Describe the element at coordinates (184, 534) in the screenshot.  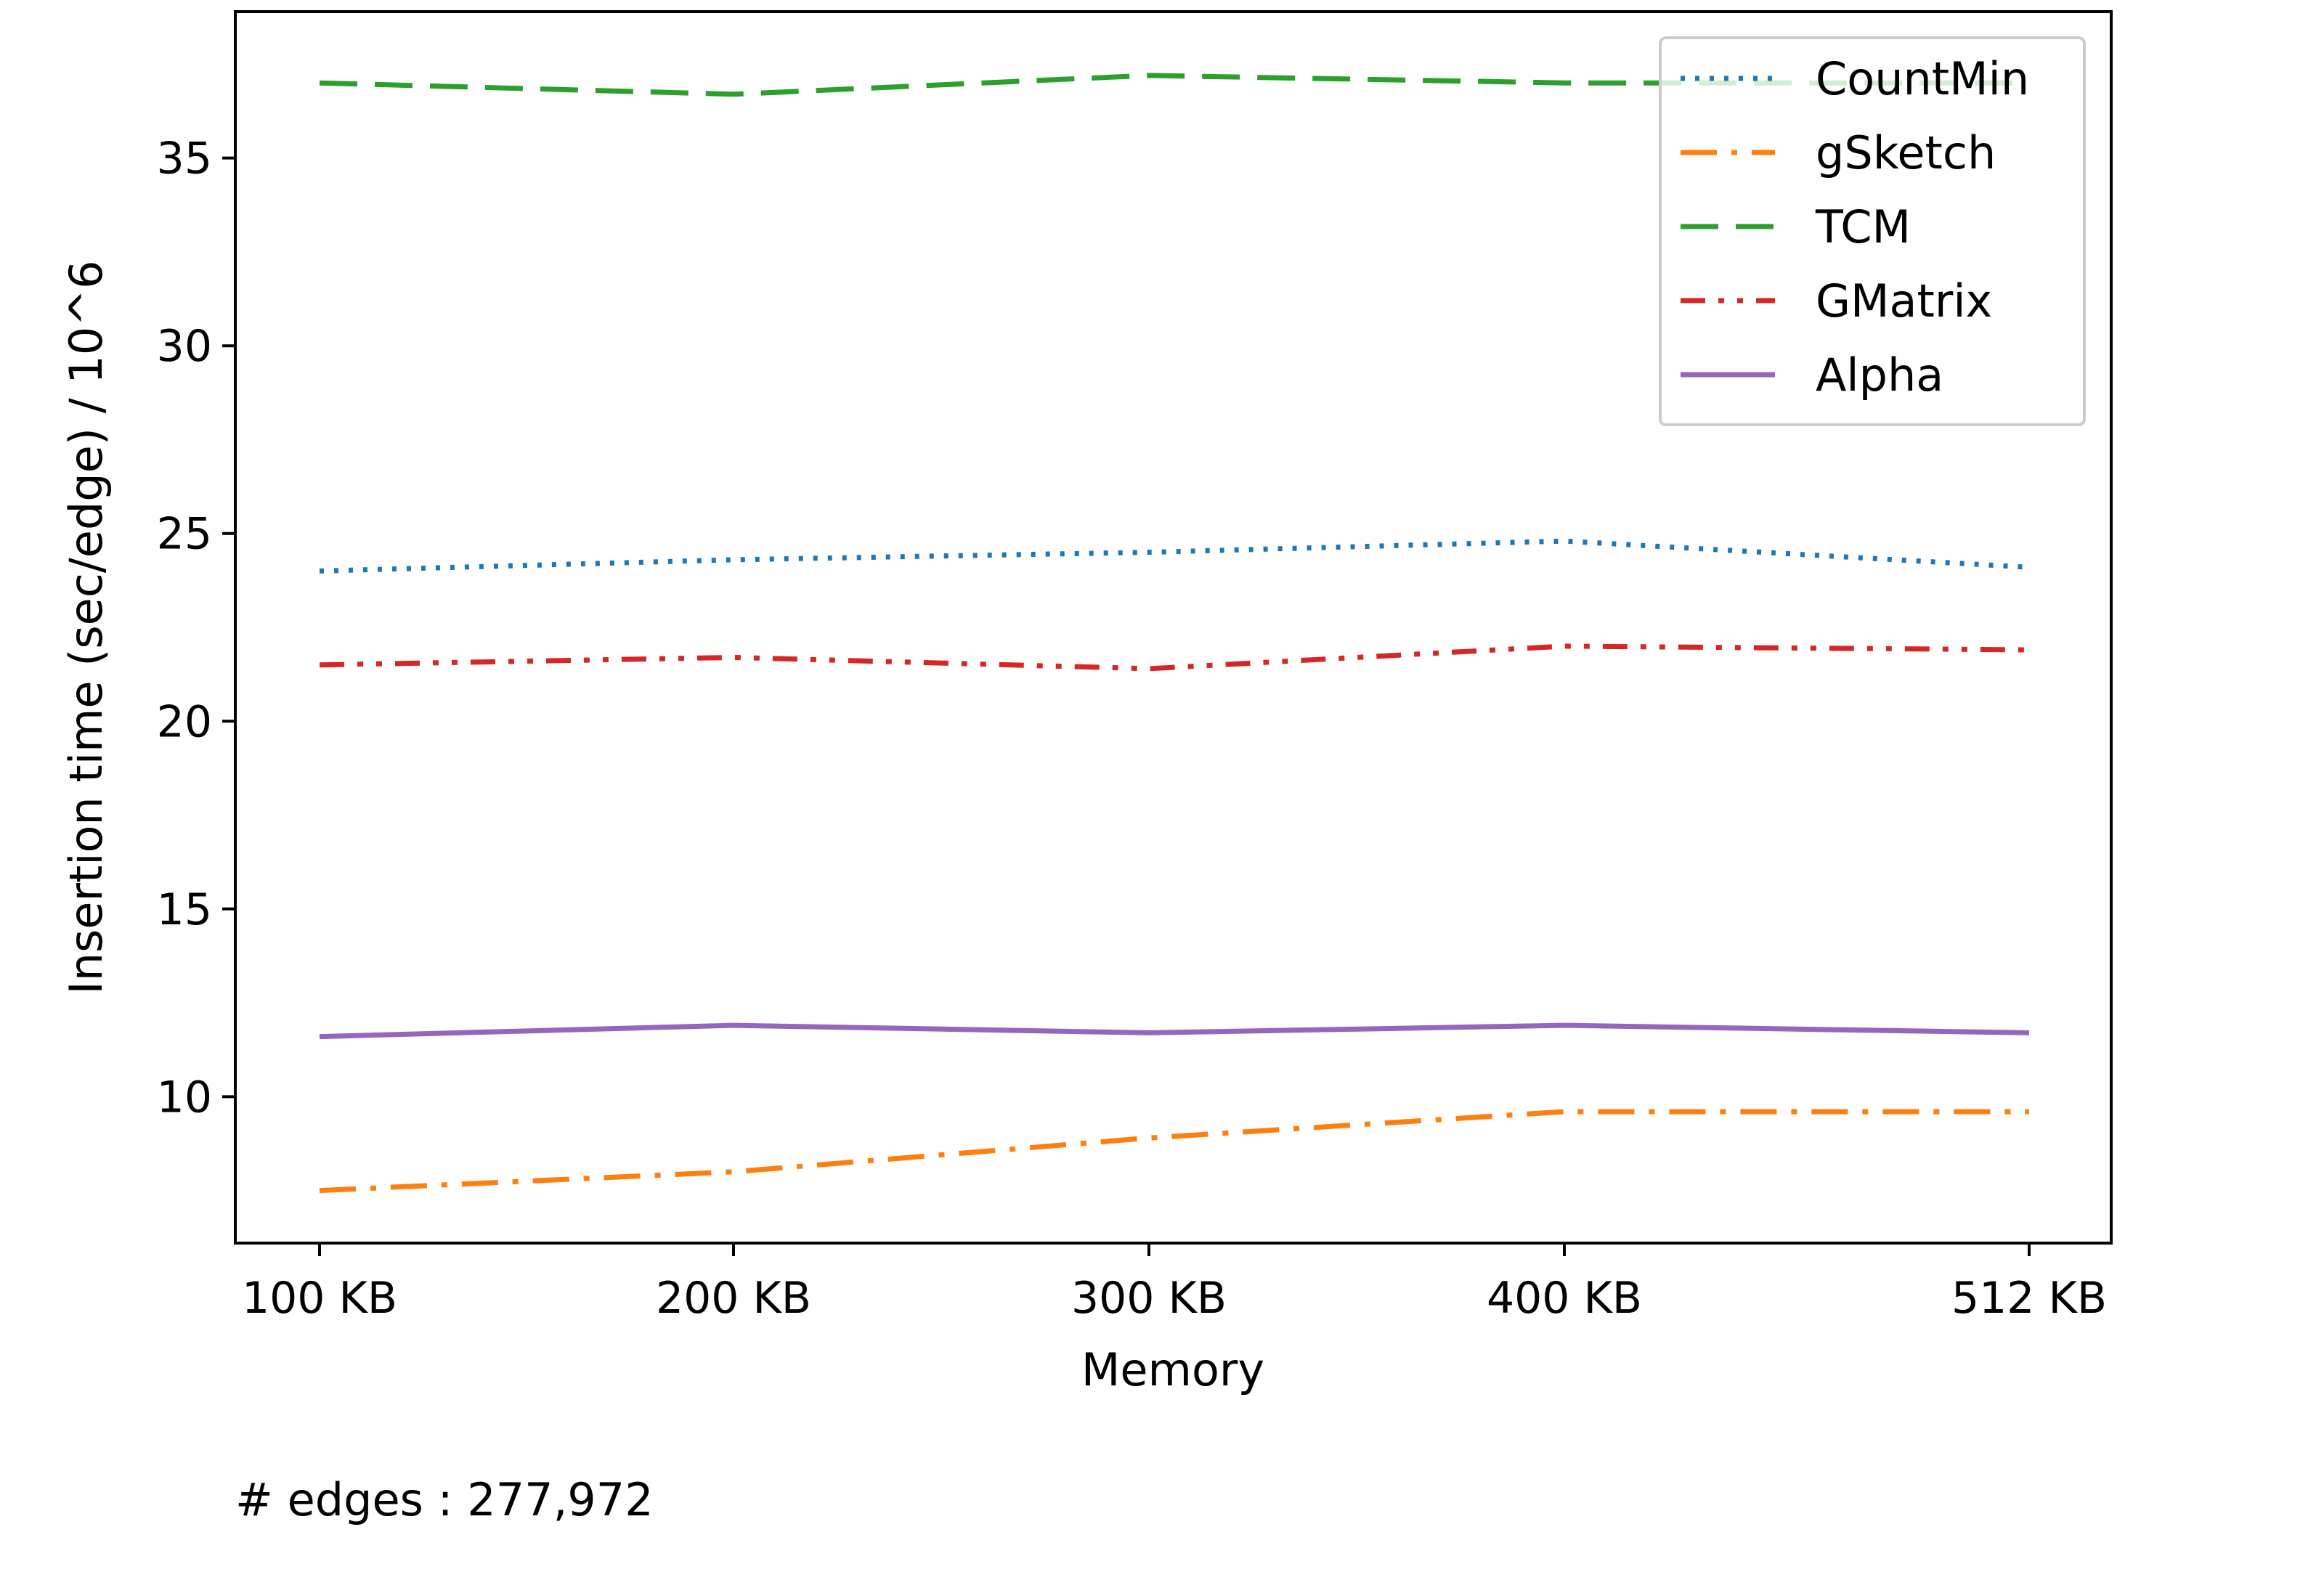
I see `y-tick-label-25: 25` at that location.